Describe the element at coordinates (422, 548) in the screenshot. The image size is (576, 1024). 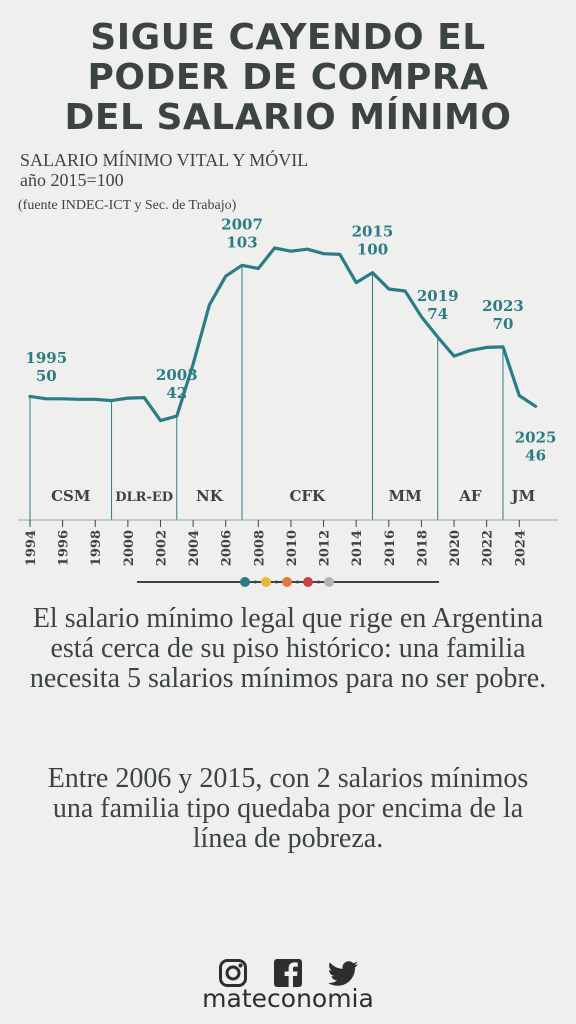
I see `x-tick-label: 2018` at that location.